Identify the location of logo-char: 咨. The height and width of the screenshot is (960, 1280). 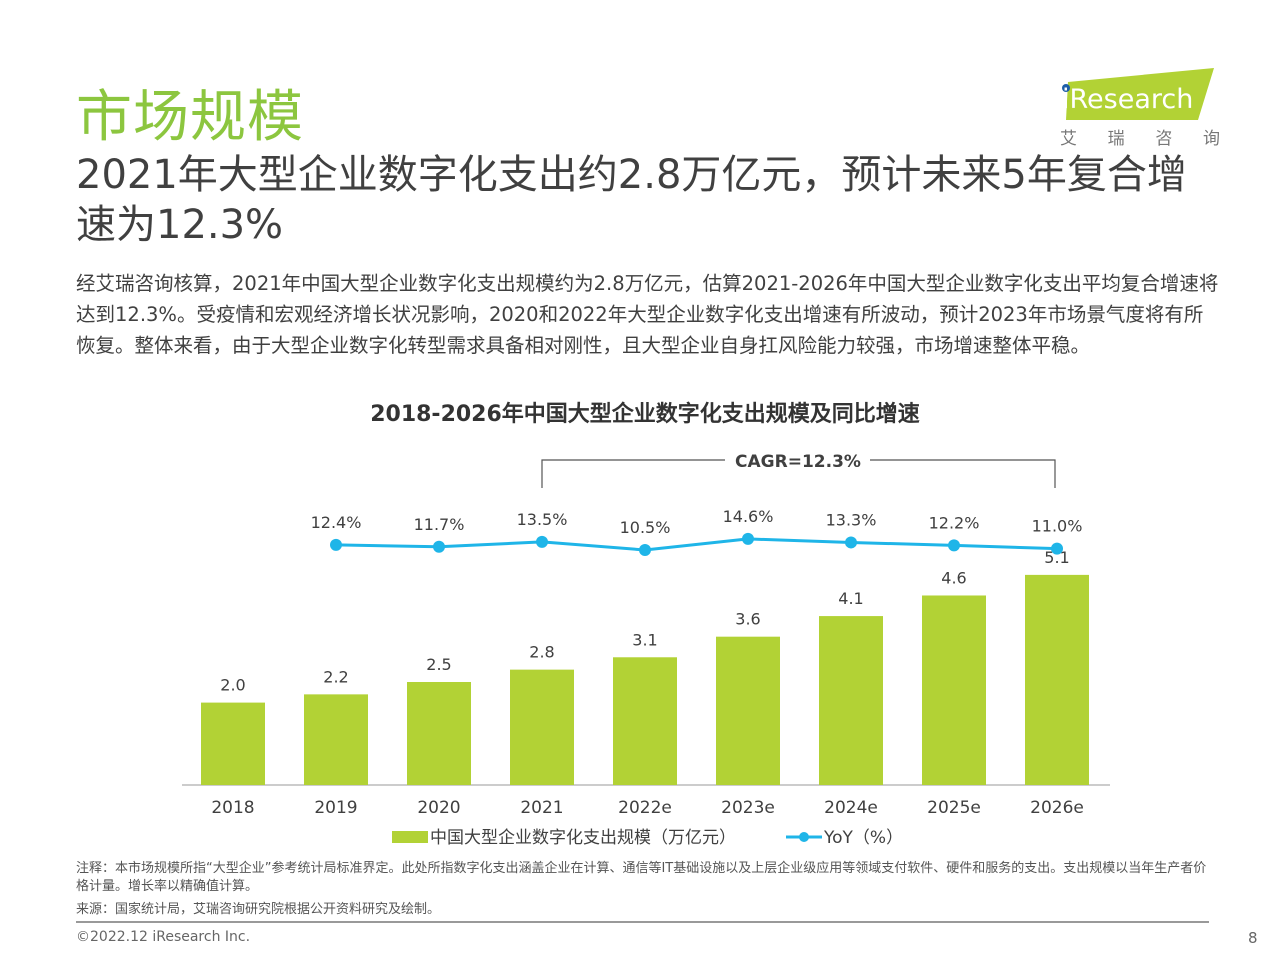
(1164, 139).